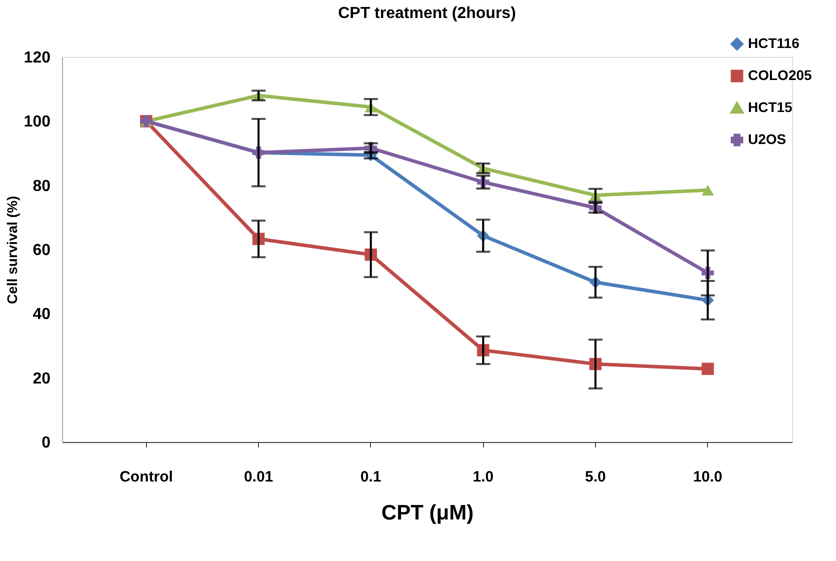  I want to click on x-tick-label: 1.0, so click(483, 477).